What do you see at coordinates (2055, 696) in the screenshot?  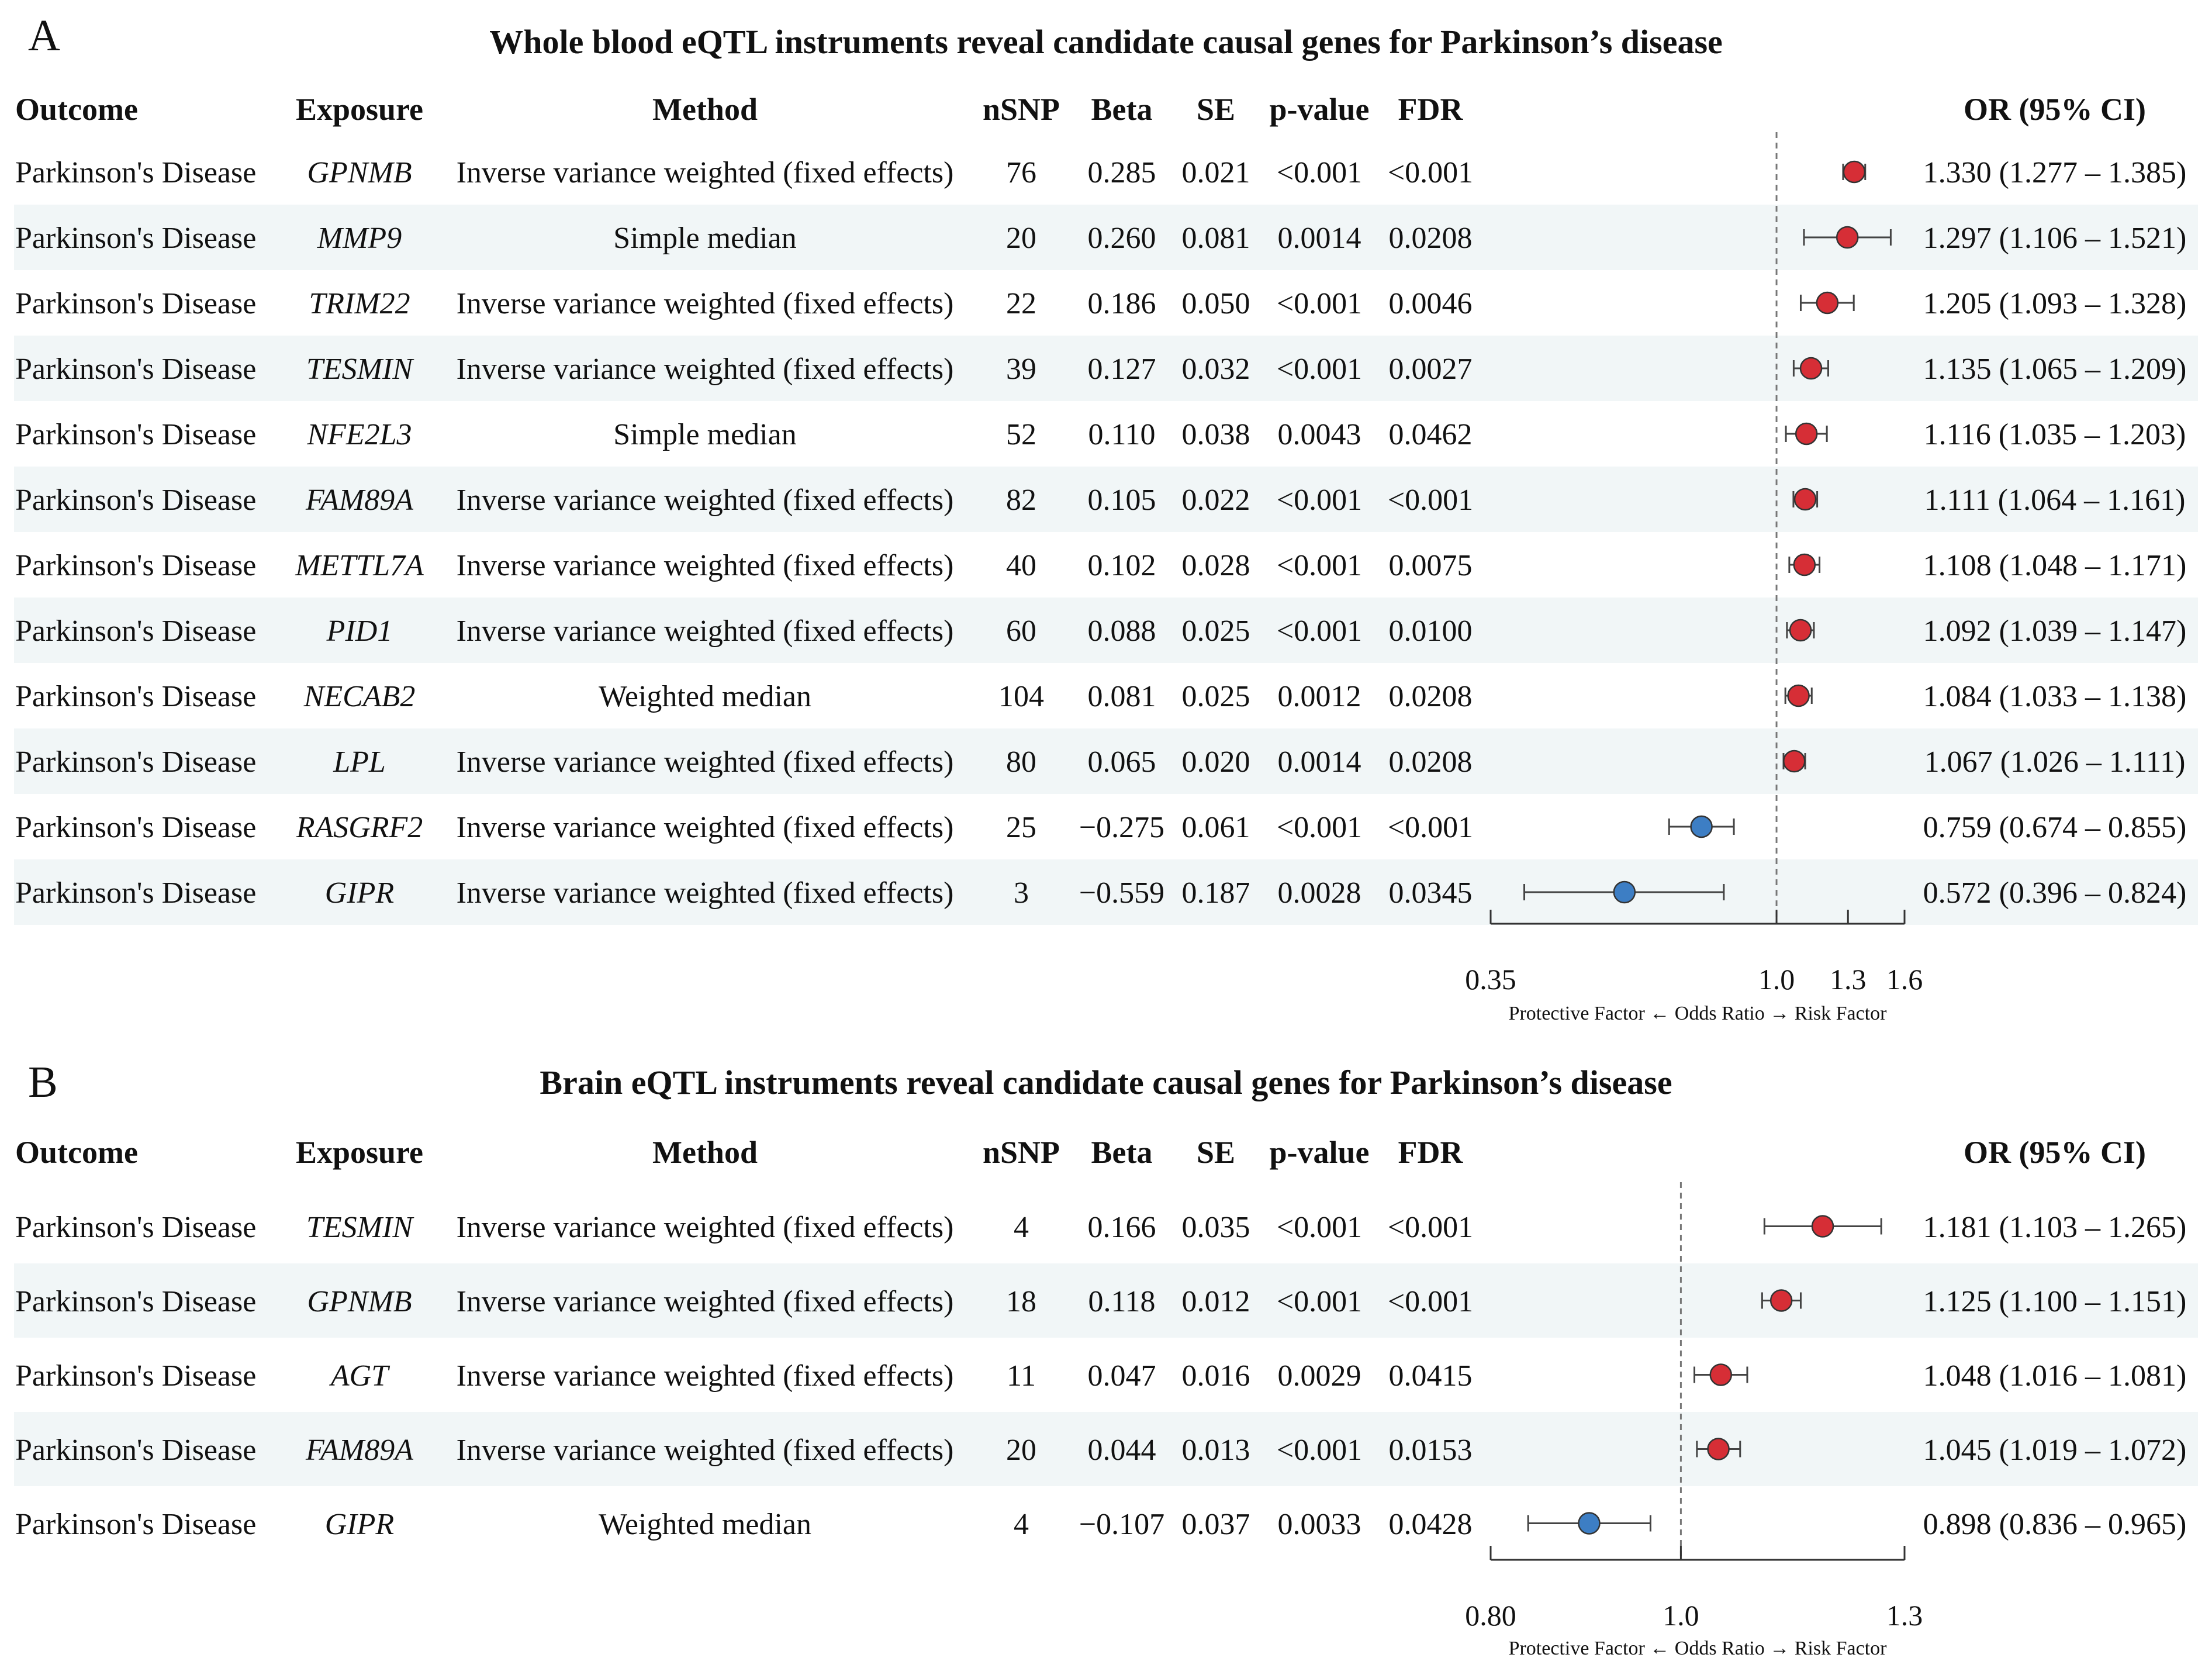 I see `cell-or: 1.084 (1.033 – 1.138)` at bounding box center [2055, 696].